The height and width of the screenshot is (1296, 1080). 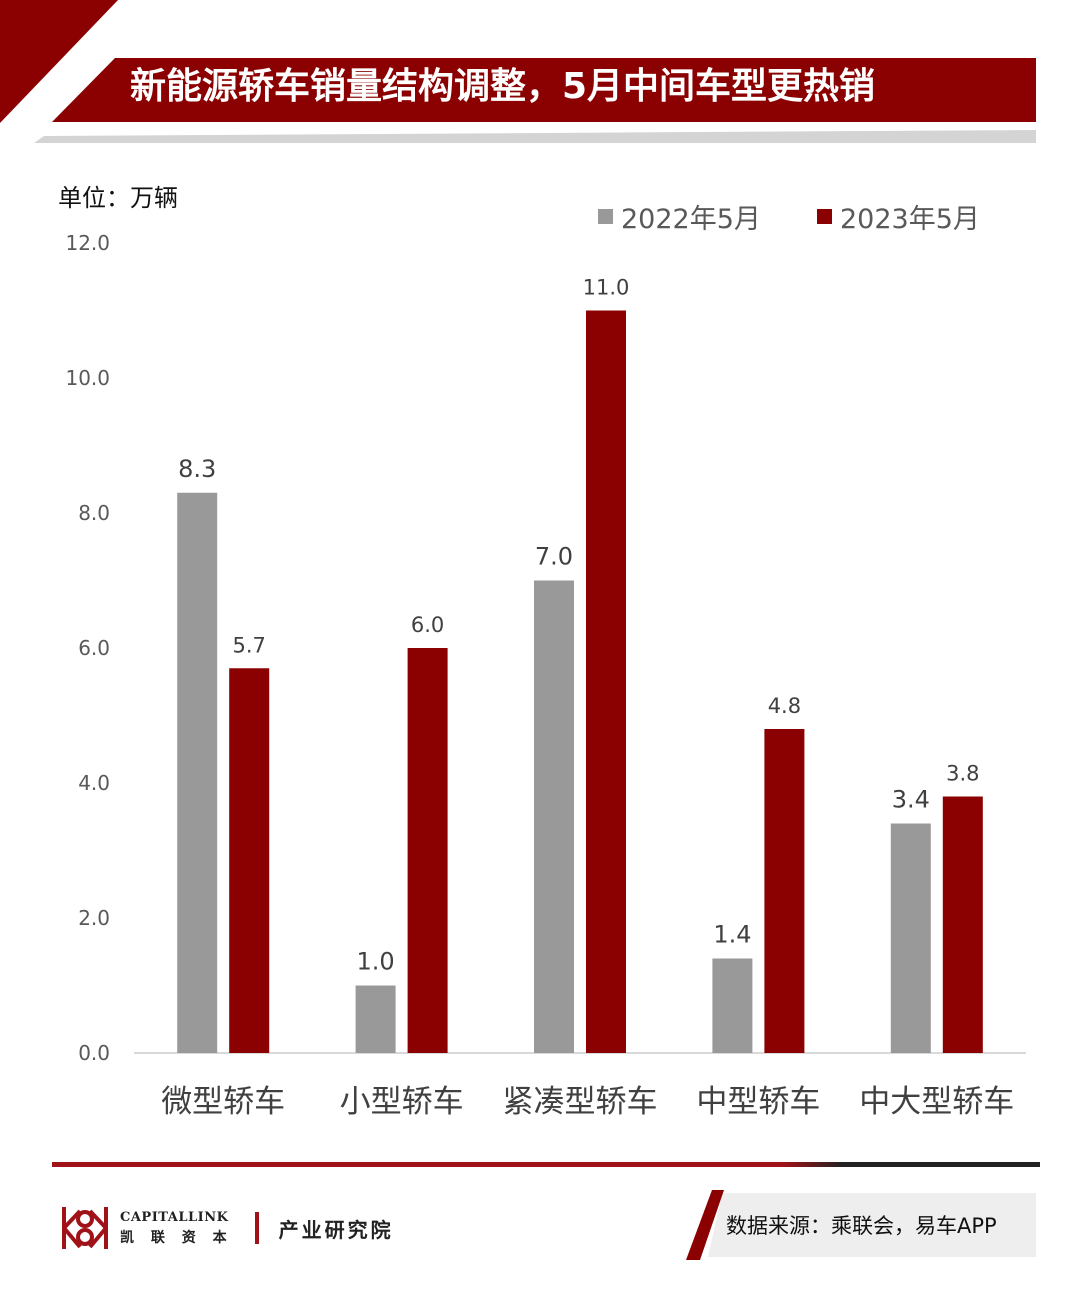 What do you see at coordinates (94, 783) in the screenshot?
I see `y-axis-tick-label: 4.0` at bounding box center [94, 783].